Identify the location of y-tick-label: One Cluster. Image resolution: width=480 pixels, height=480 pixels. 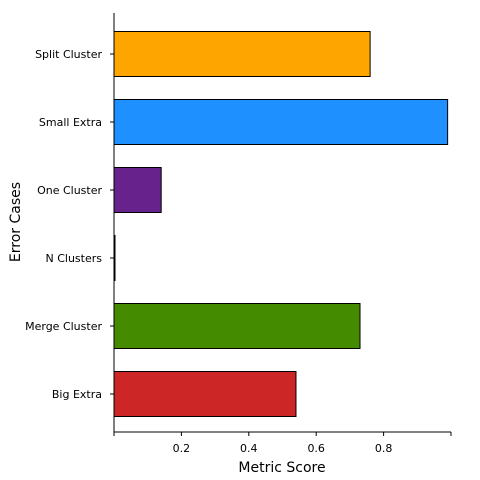
(69, 190).